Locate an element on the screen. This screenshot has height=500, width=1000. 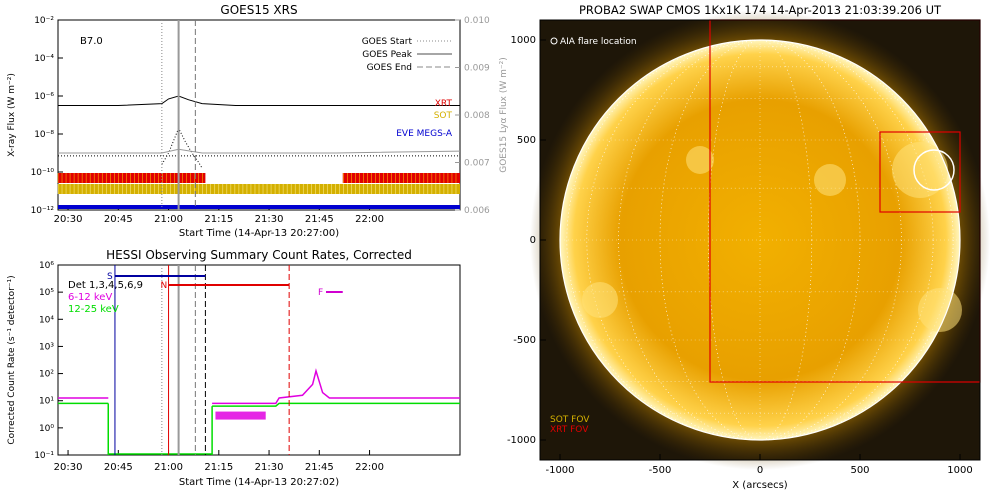
goes-y-label: X-ray Flux (W m⁻²) is located at coordinates (12, 115).